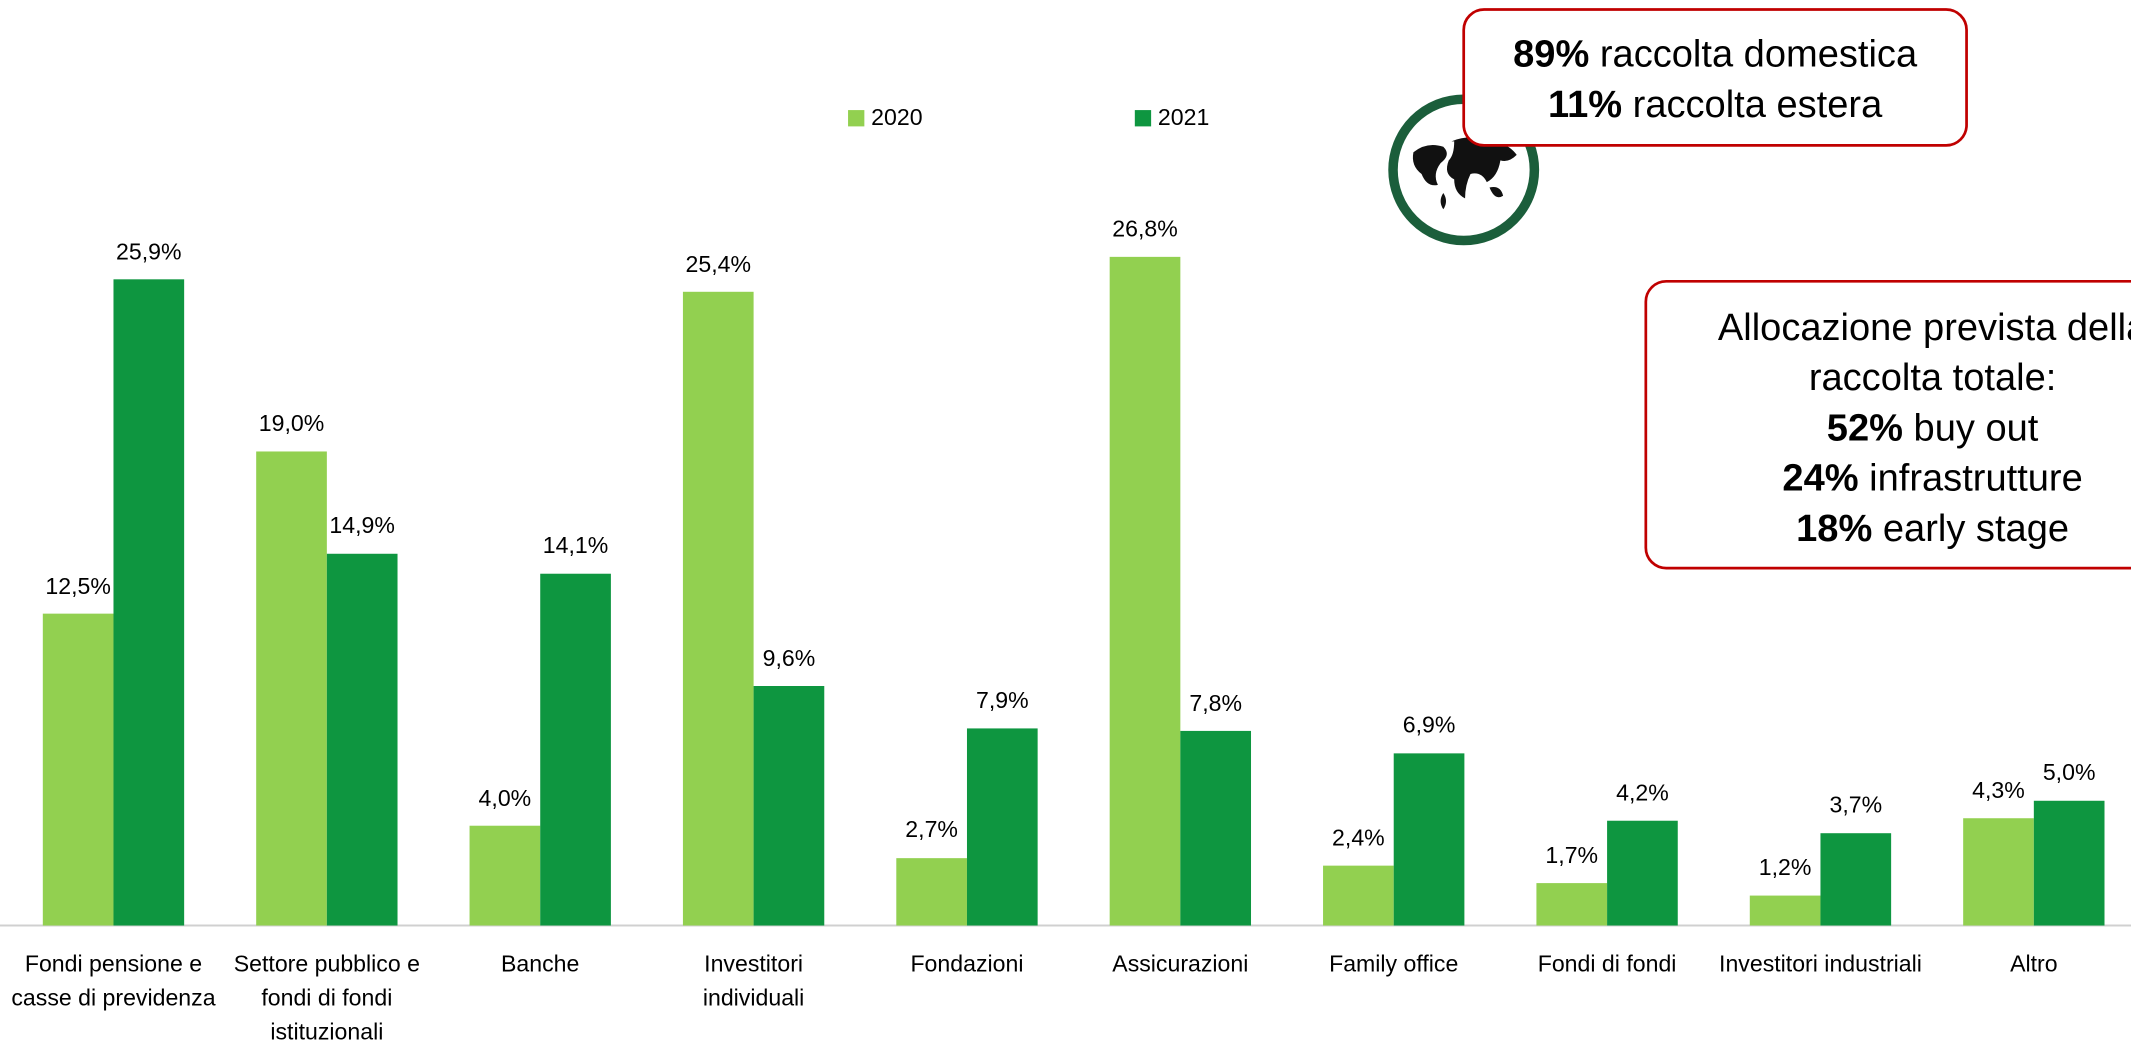 This screenshot has height=1042, width=2131. What do you see at coordinates (1358, 837) in the screenshot?
I see `data-label: 2,4%` at bounding box center [1358, 837].